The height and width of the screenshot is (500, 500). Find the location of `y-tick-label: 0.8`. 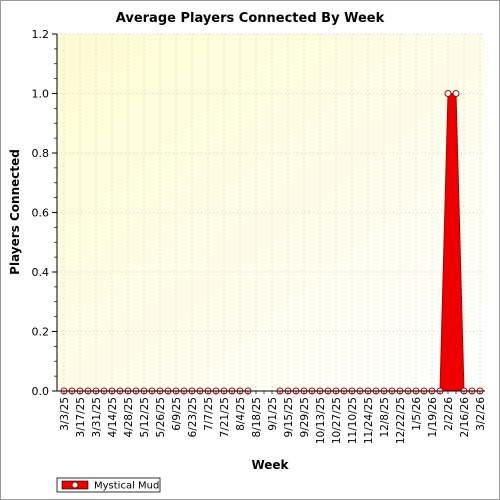

y-tick-label: 0.8 is located at coordinates (41, 153).